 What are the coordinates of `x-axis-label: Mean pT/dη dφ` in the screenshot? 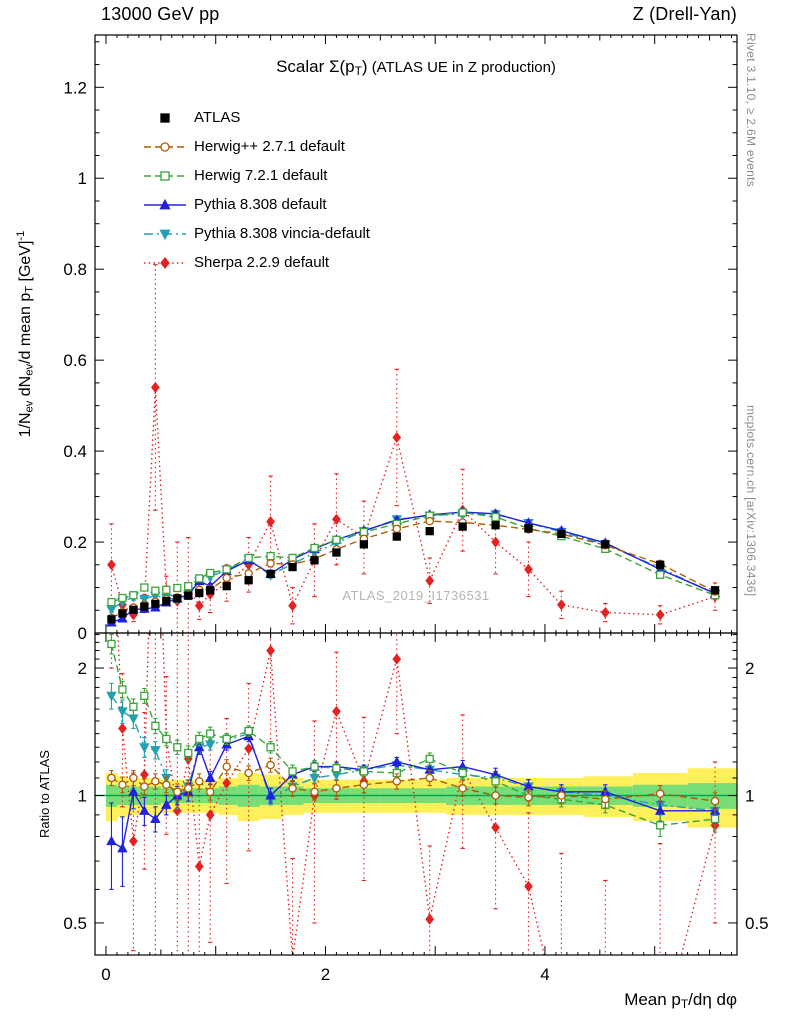 It's located at (680, 1001).